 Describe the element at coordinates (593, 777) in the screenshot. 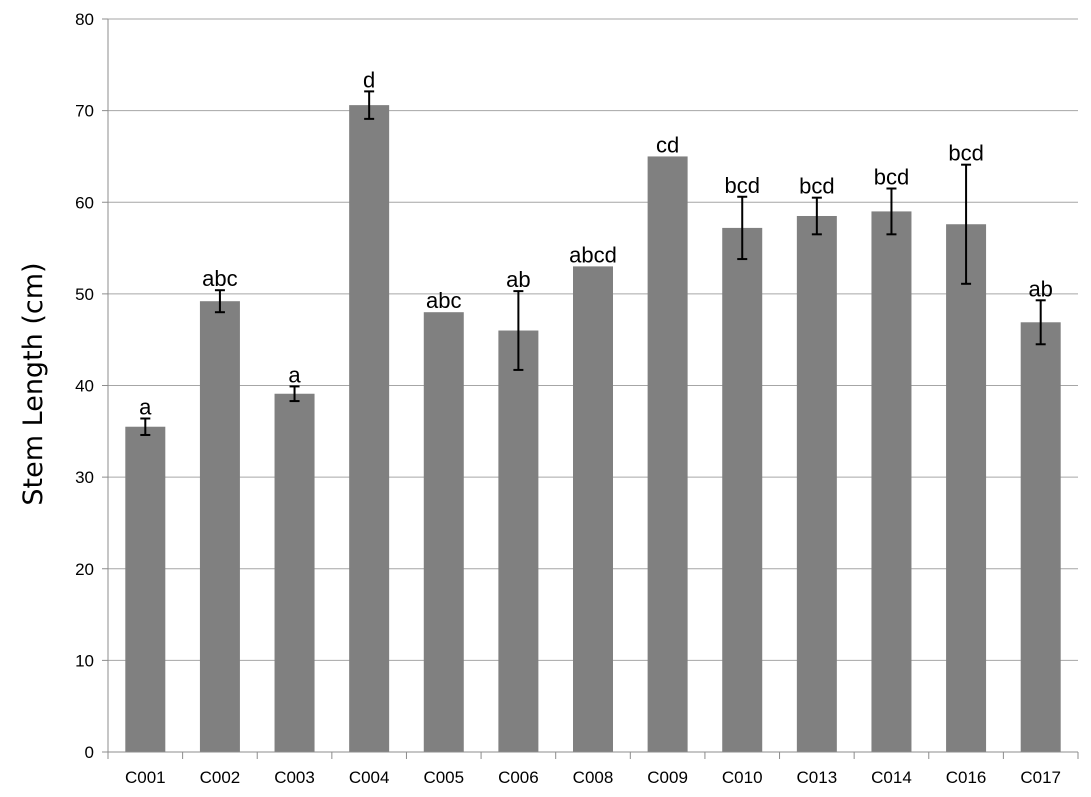

I see `x-tick-label: C008` at that location.